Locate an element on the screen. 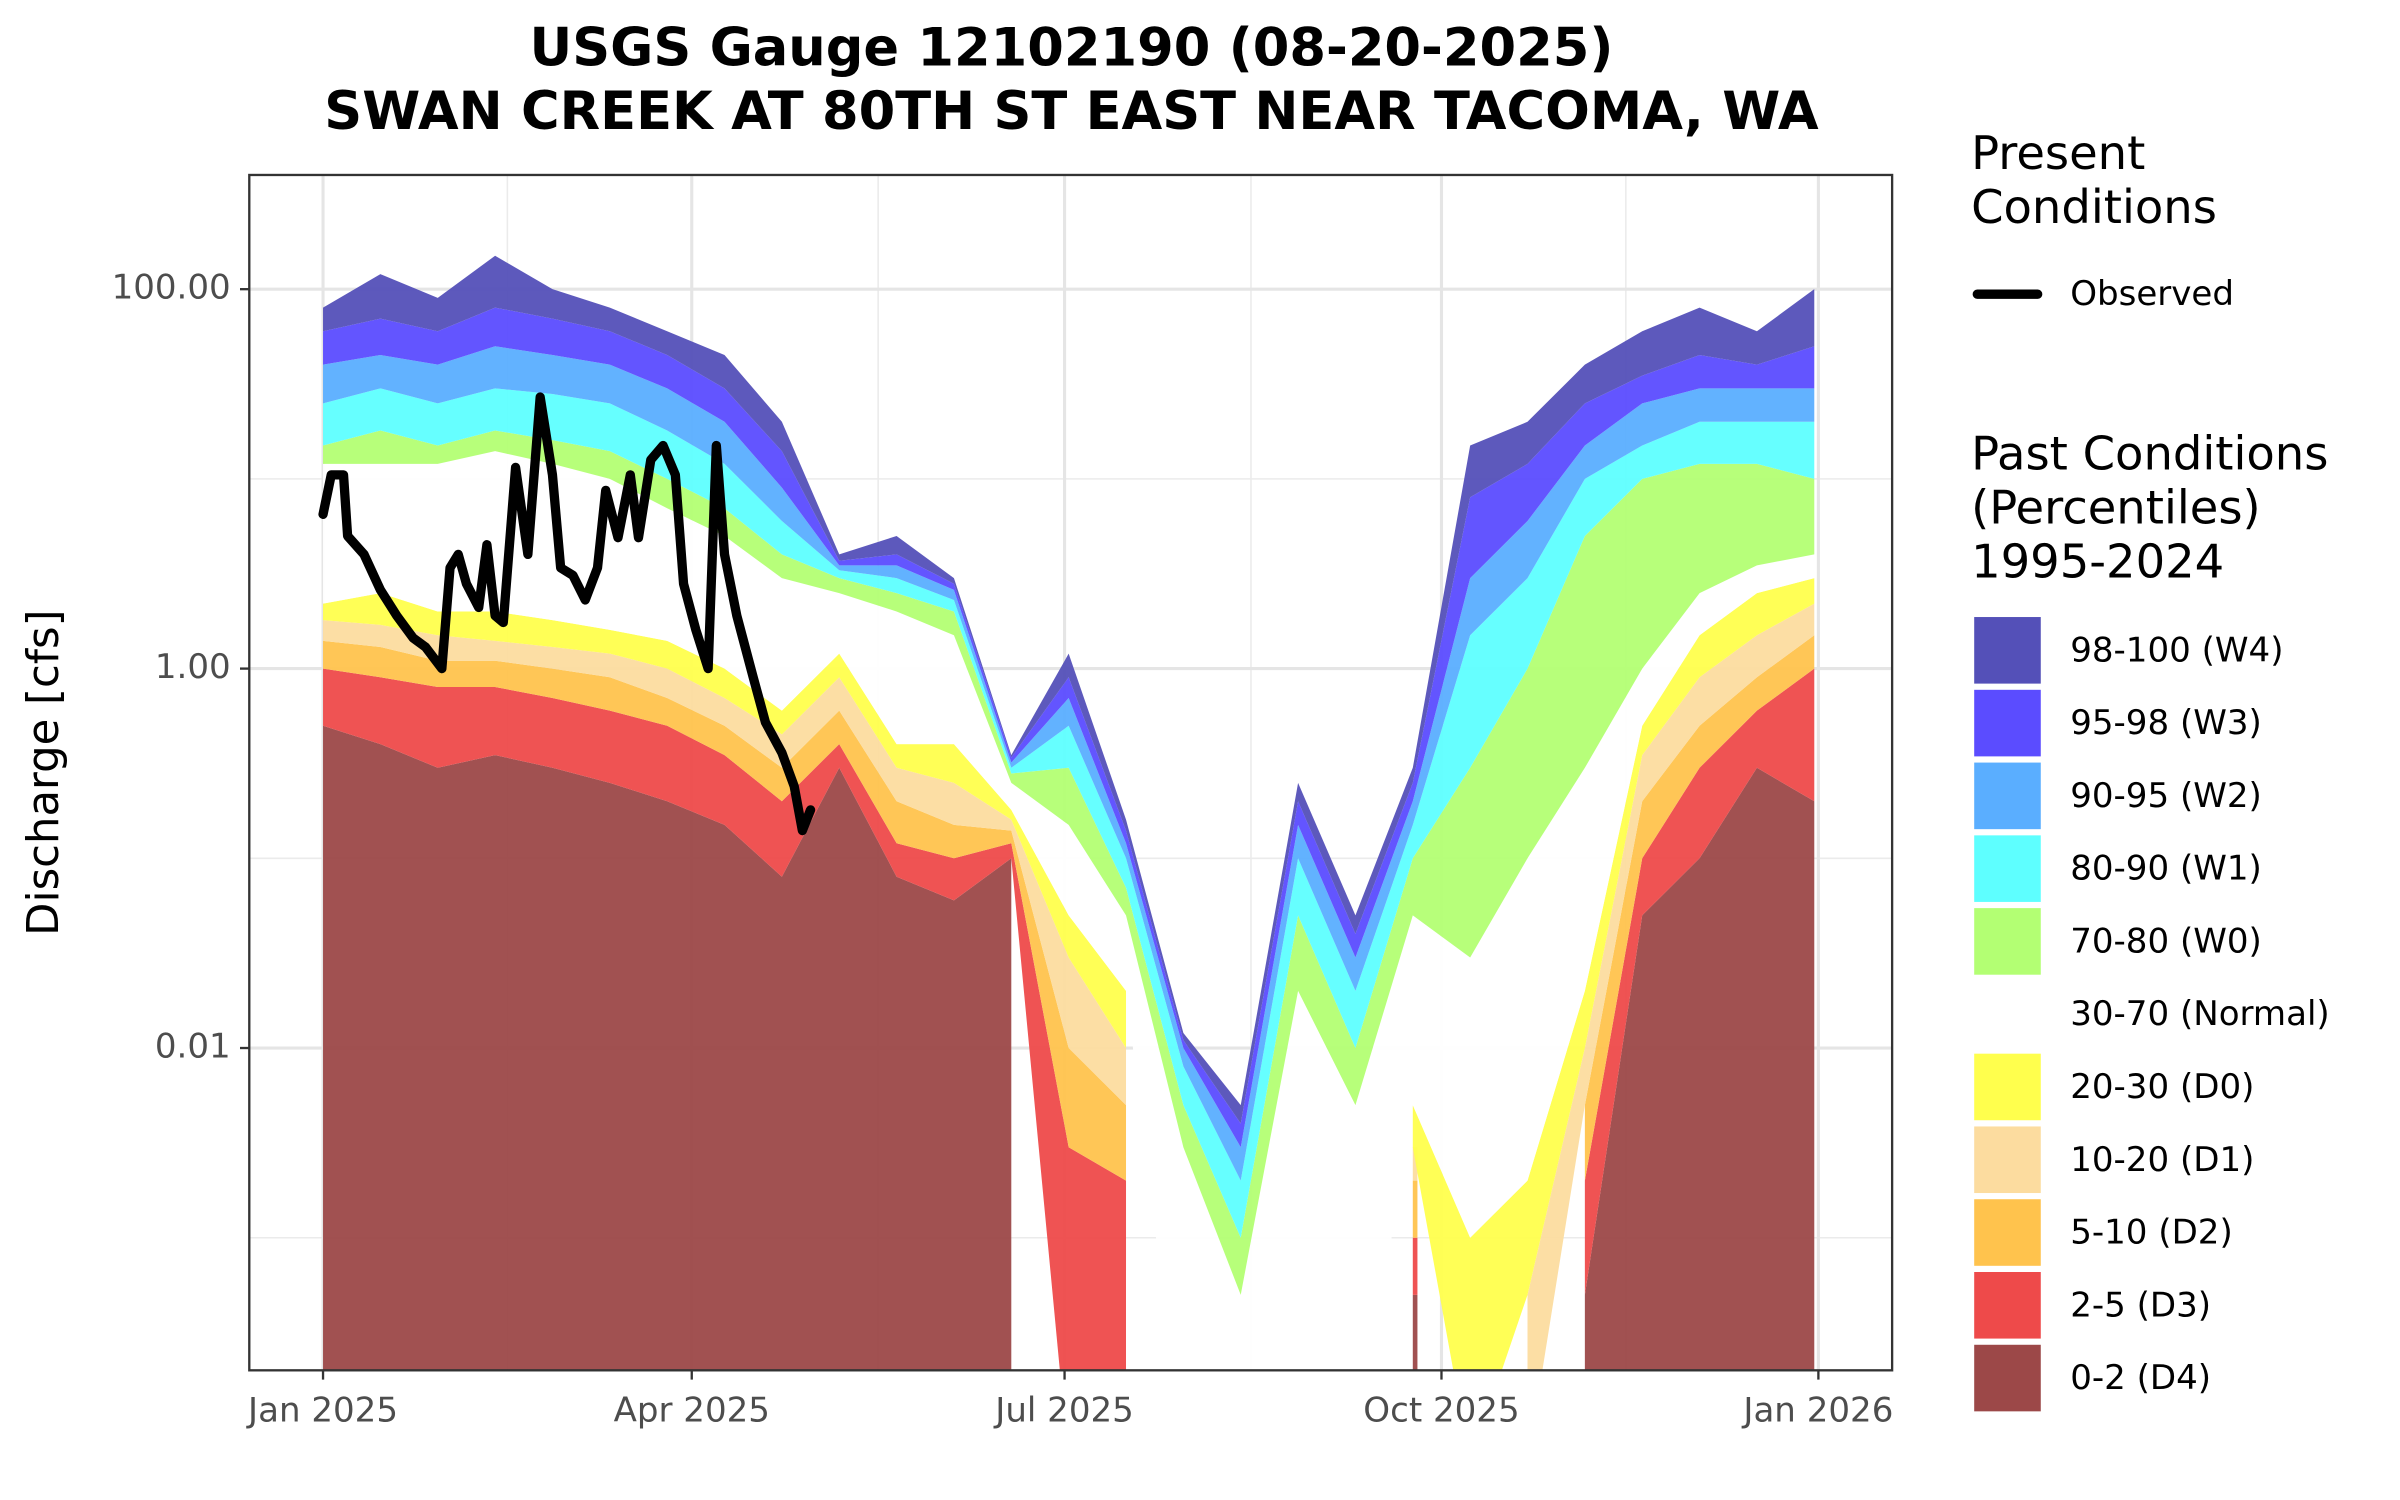 The width and height of the screenshot is (2400, 1500). legend-title: 1995-2024 is located at coordinates (2097, 562).